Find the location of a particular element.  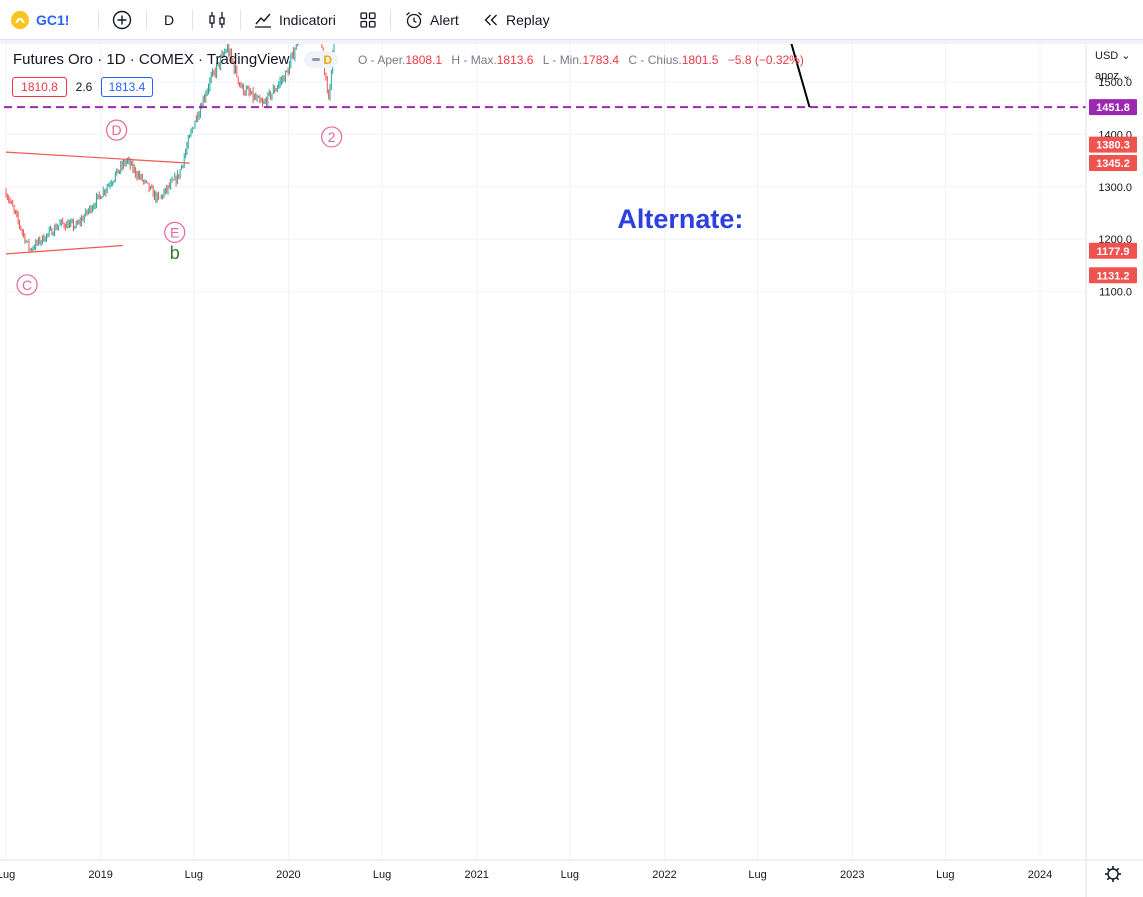

plus-circle-icon is located at coordinates (122, 20).